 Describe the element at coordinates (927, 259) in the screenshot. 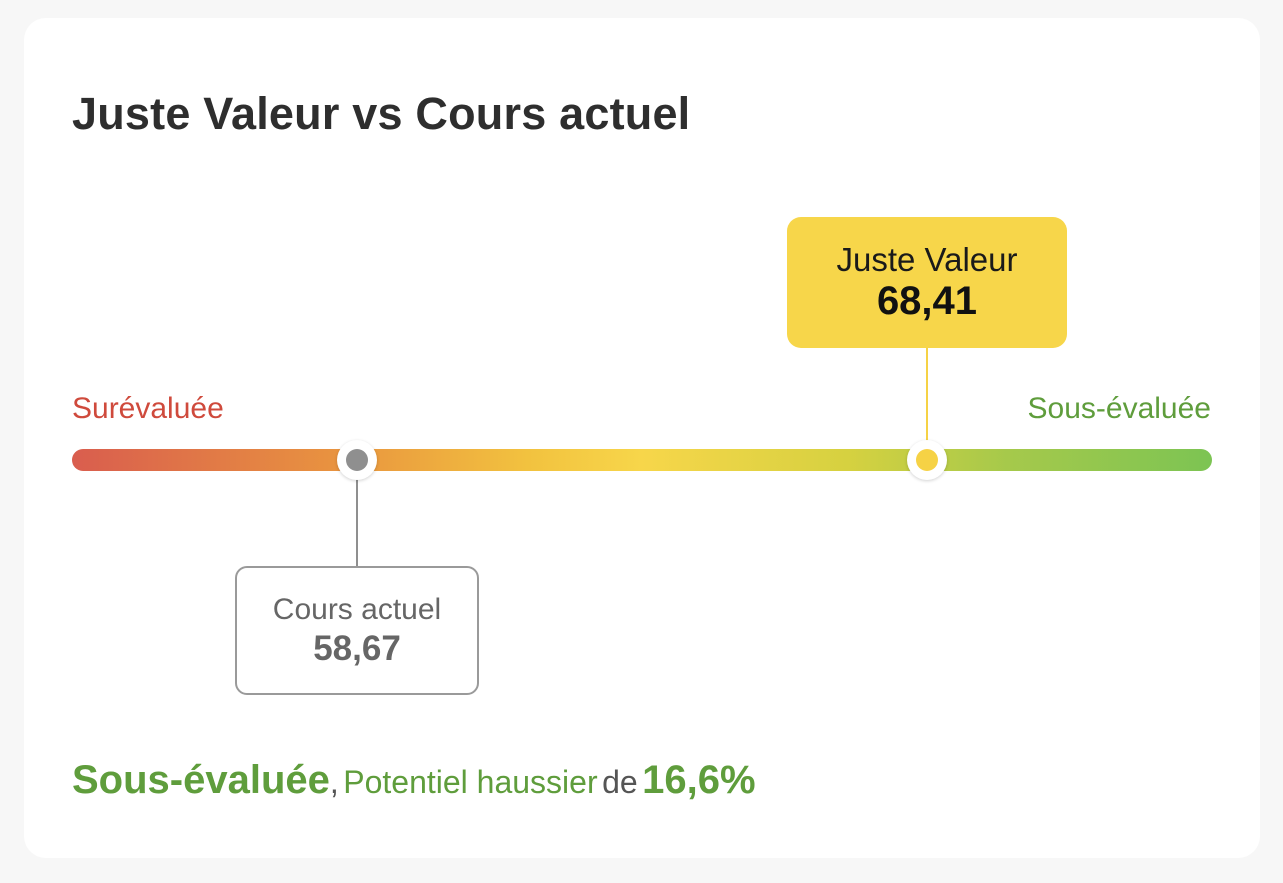

I see `fair-value-label: Juste Valeur` at that location.